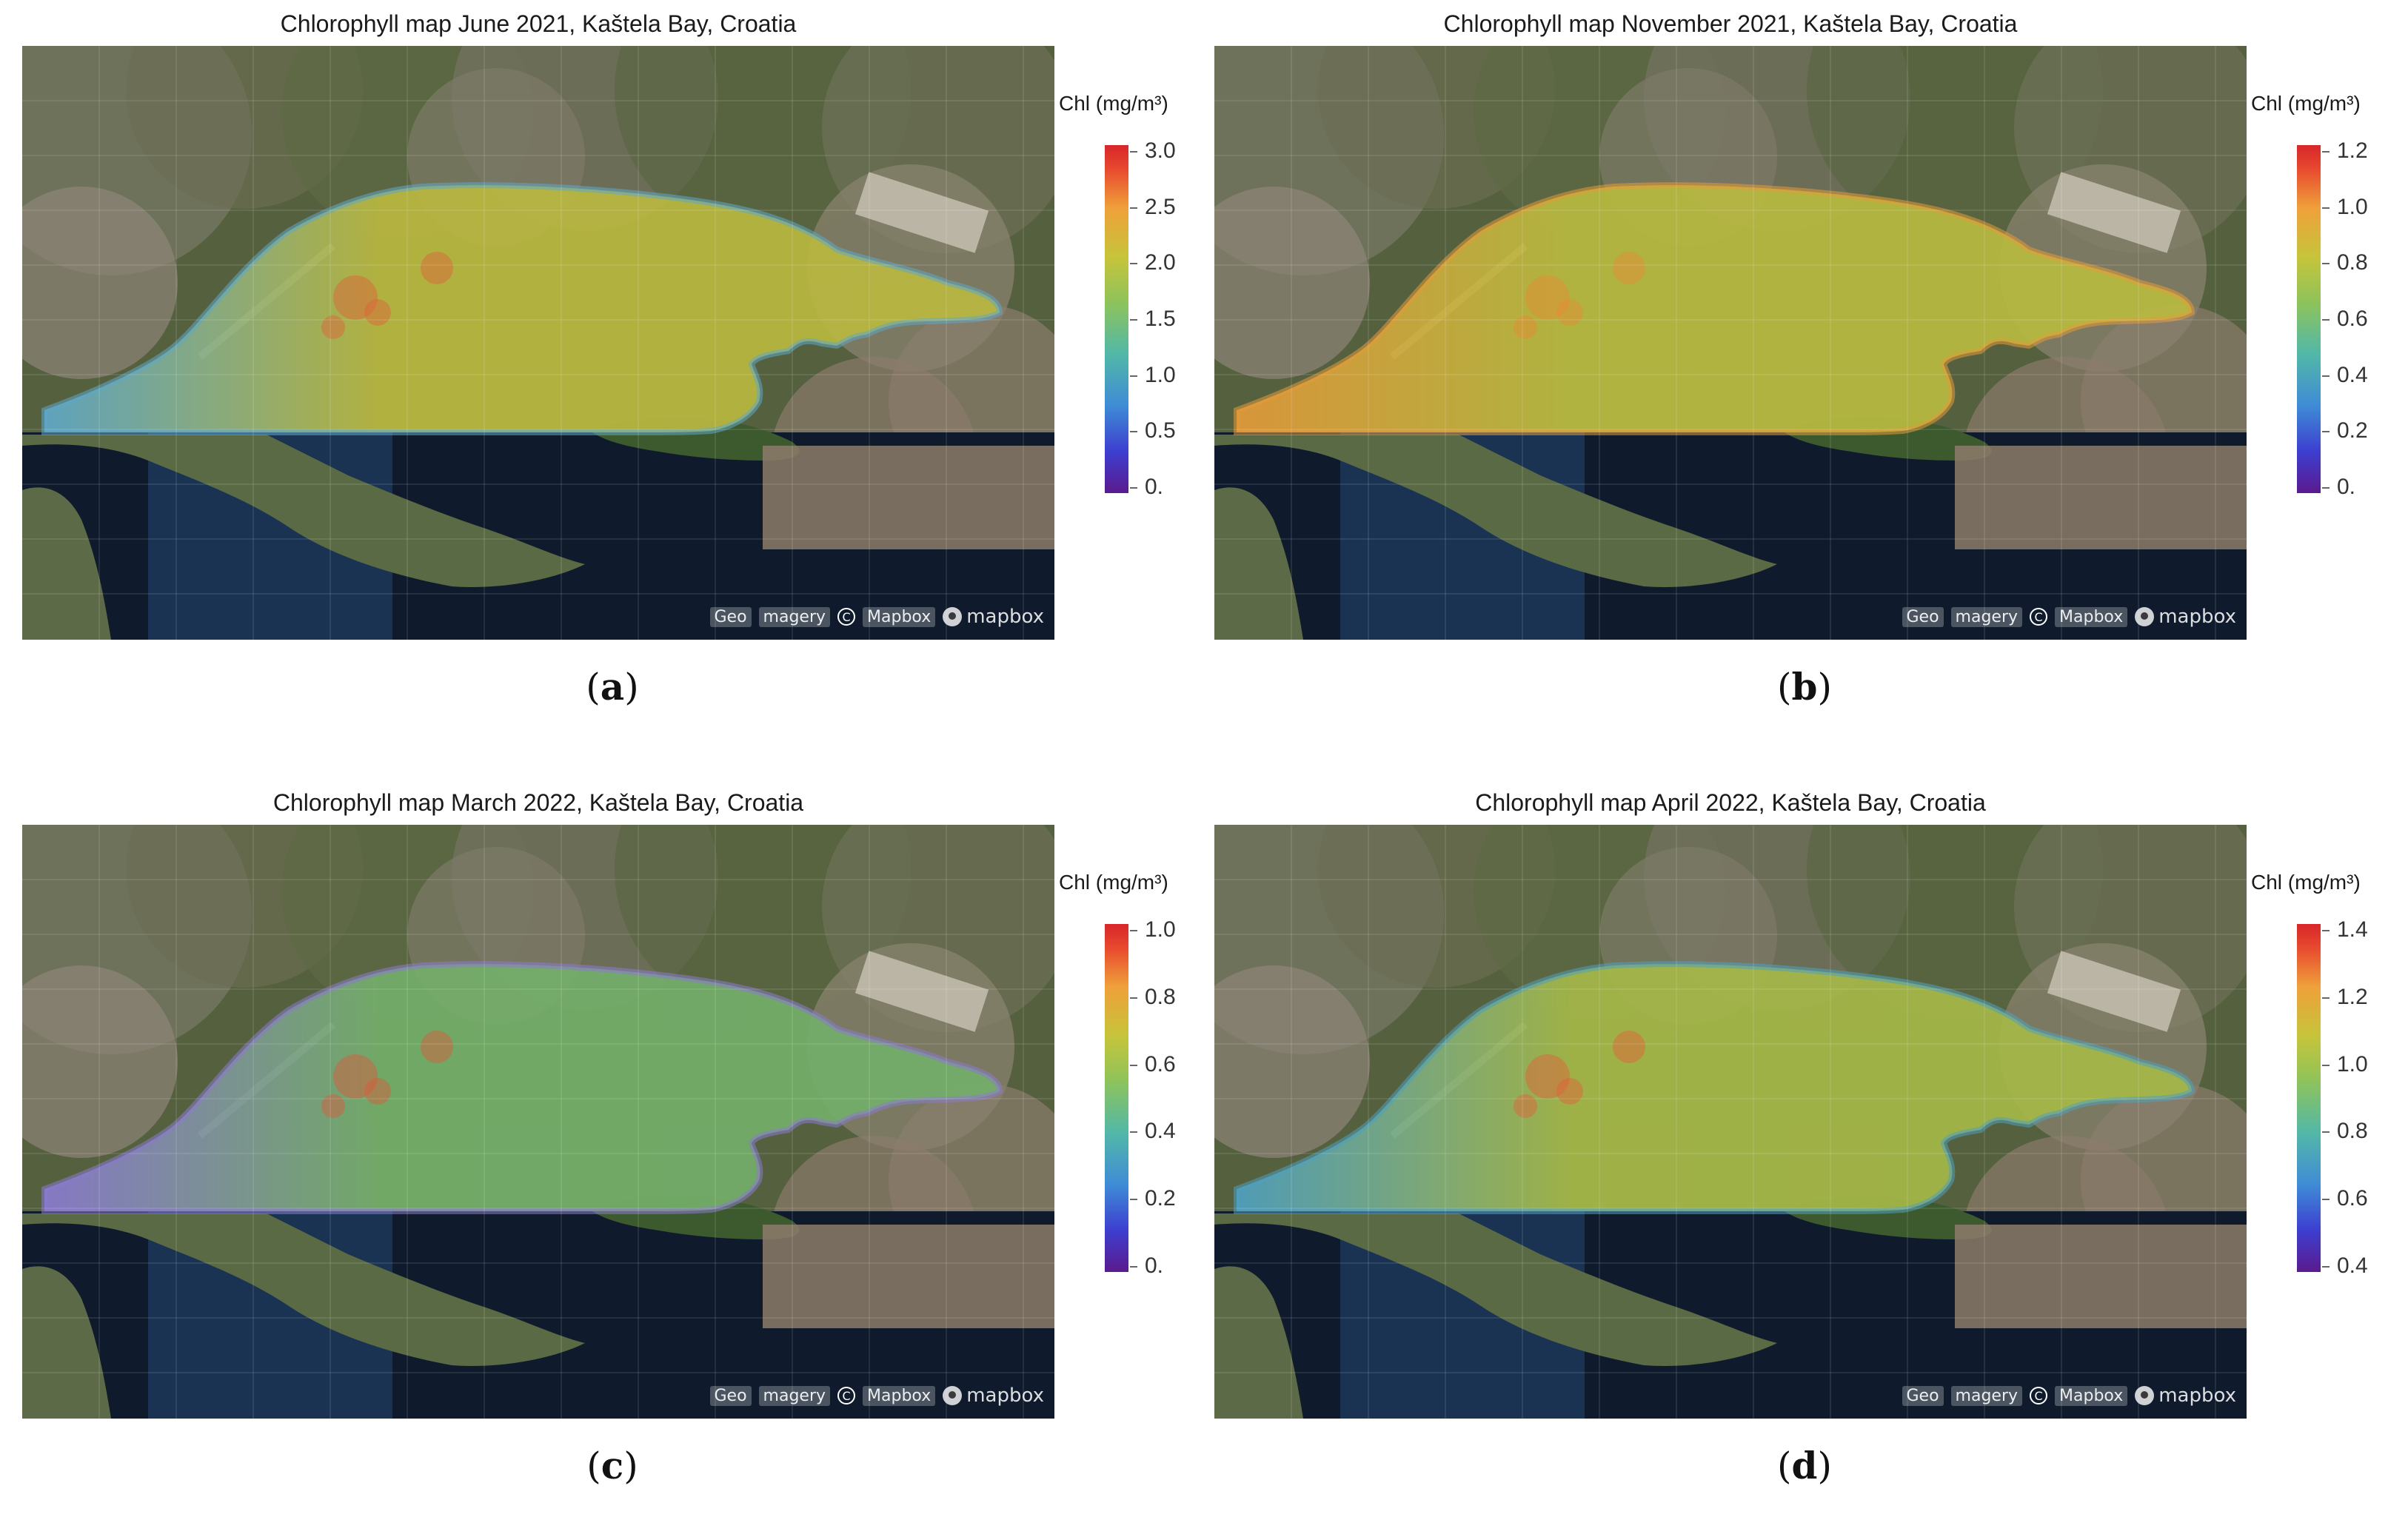 This screenshot has height=1520, width=2408. What do you see at coordinates (1133, 1078) in the screenshot?
I see `color-legend: Chl (mg/m³) 1.0 0.8 0.6 0.4 0.2 0.` at bounding box center [1133, 1078].